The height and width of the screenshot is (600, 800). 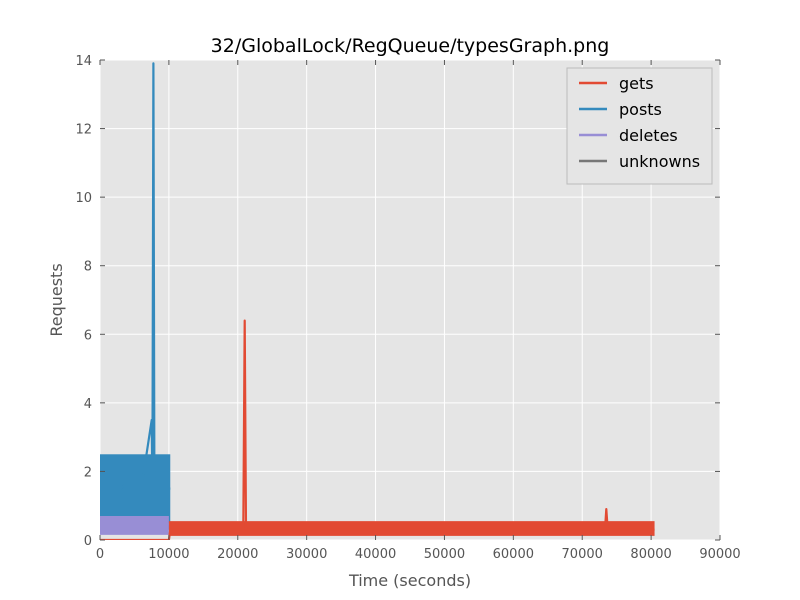 What do you see at coordinates (135, 276) in the screenshot?
I see `series-posts-line` at bounding box center [135, 276].